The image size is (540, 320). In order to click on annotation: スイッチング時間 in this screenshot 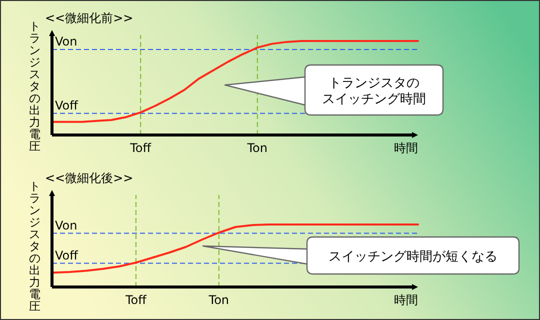, I will do `click(374, 99)`.